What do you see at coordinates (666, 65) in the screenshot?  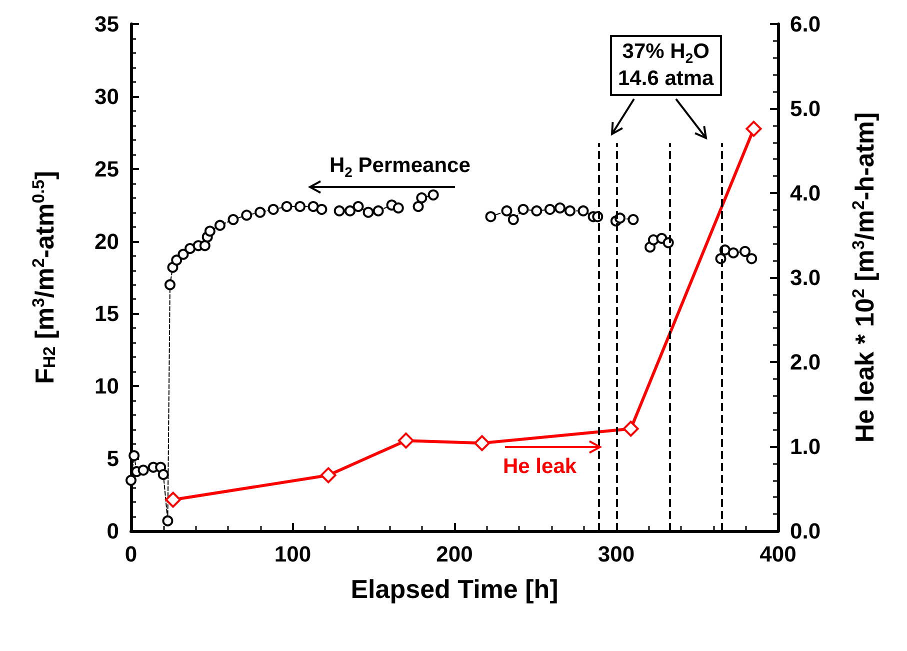 I see `annotation: 37% H$_{2}$O 14.6 atma` at bounding box center [666, 65].